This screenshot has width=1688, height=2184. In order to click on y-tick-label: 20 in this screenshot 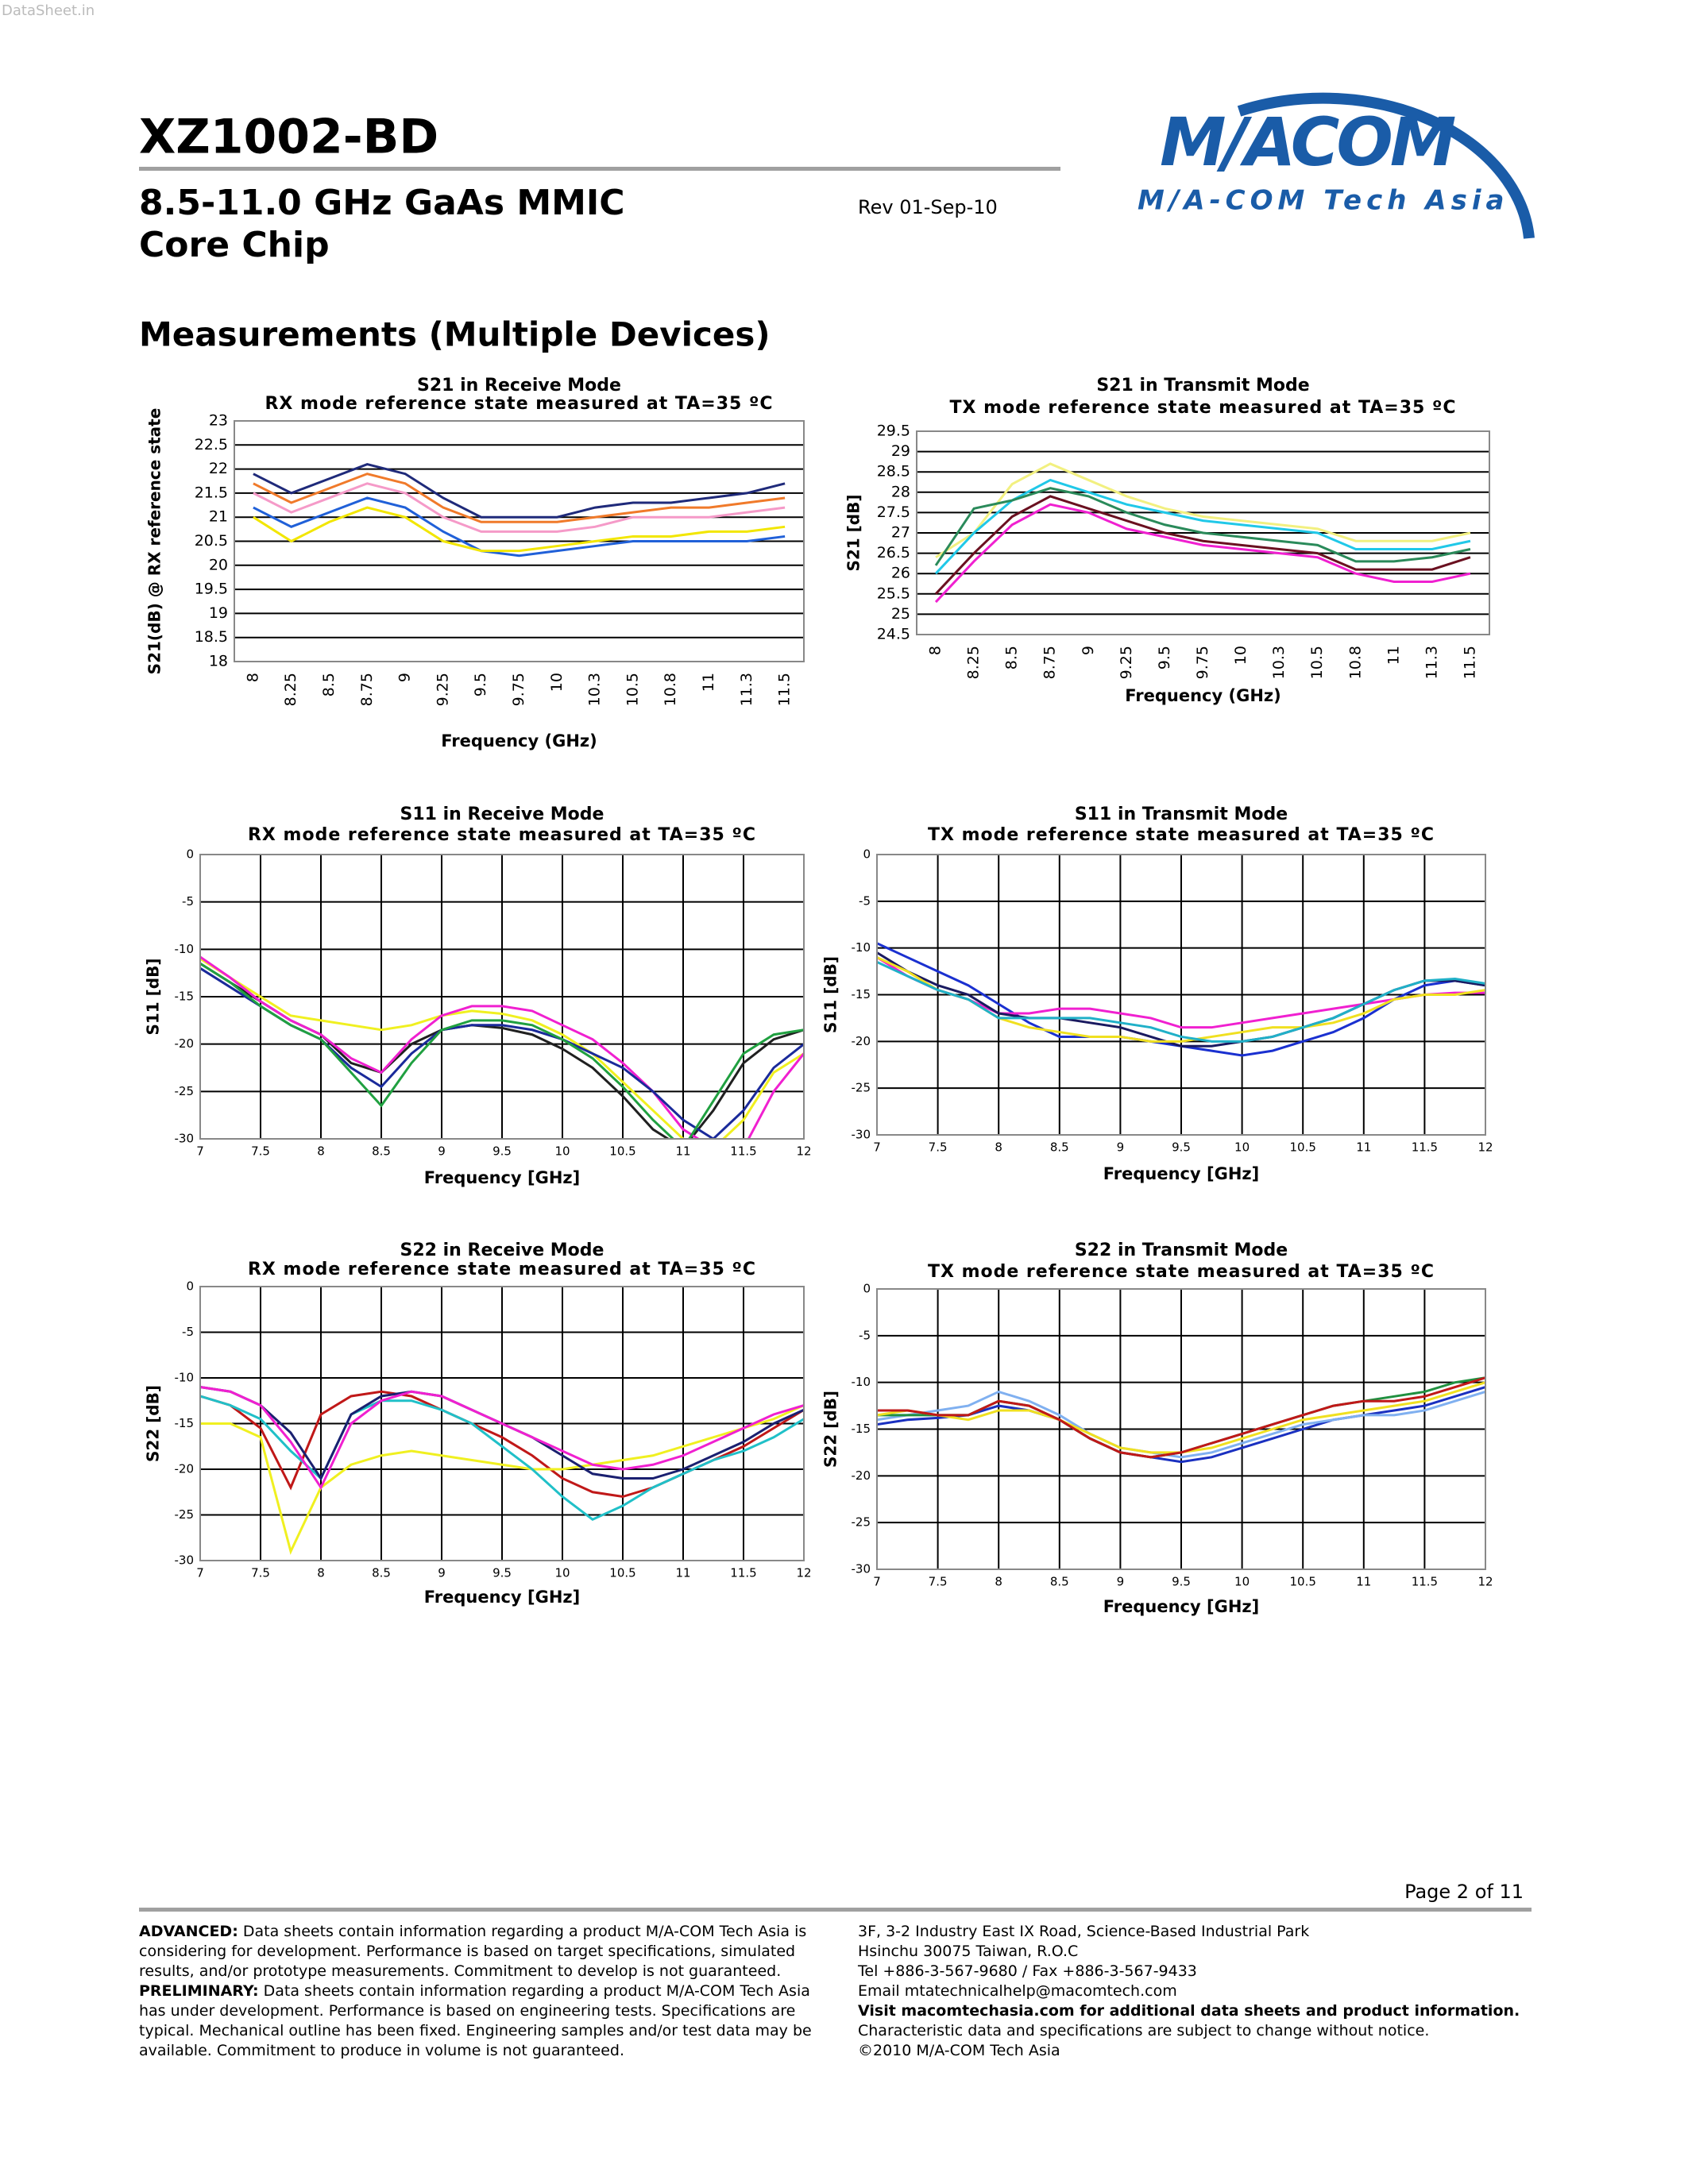, I will do `click(219, 564)`.